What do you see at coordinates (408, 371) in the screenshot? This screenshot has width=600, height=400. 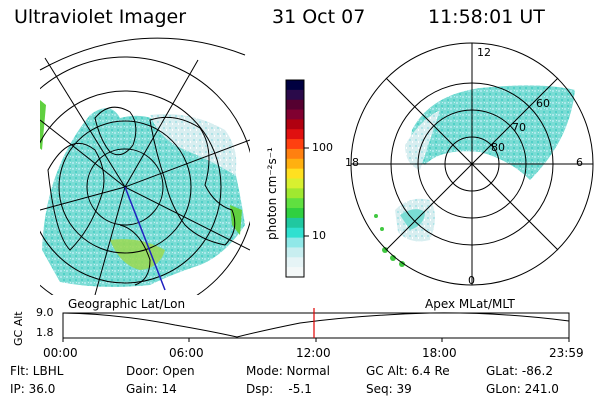 I see `info-gcalt: GC Alt: 6.4 Re` at bounding box center [408, 371].